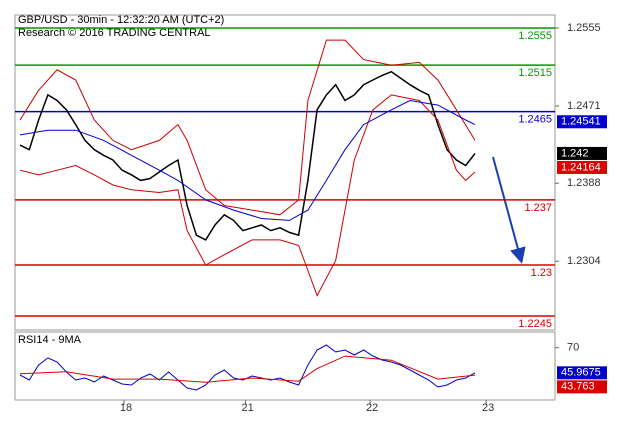 This screenshot has height=427, width=626. Describe the element at coordinates (584, 28) in the screenshot. I see `y-tick-label: 1.2555` at that location.